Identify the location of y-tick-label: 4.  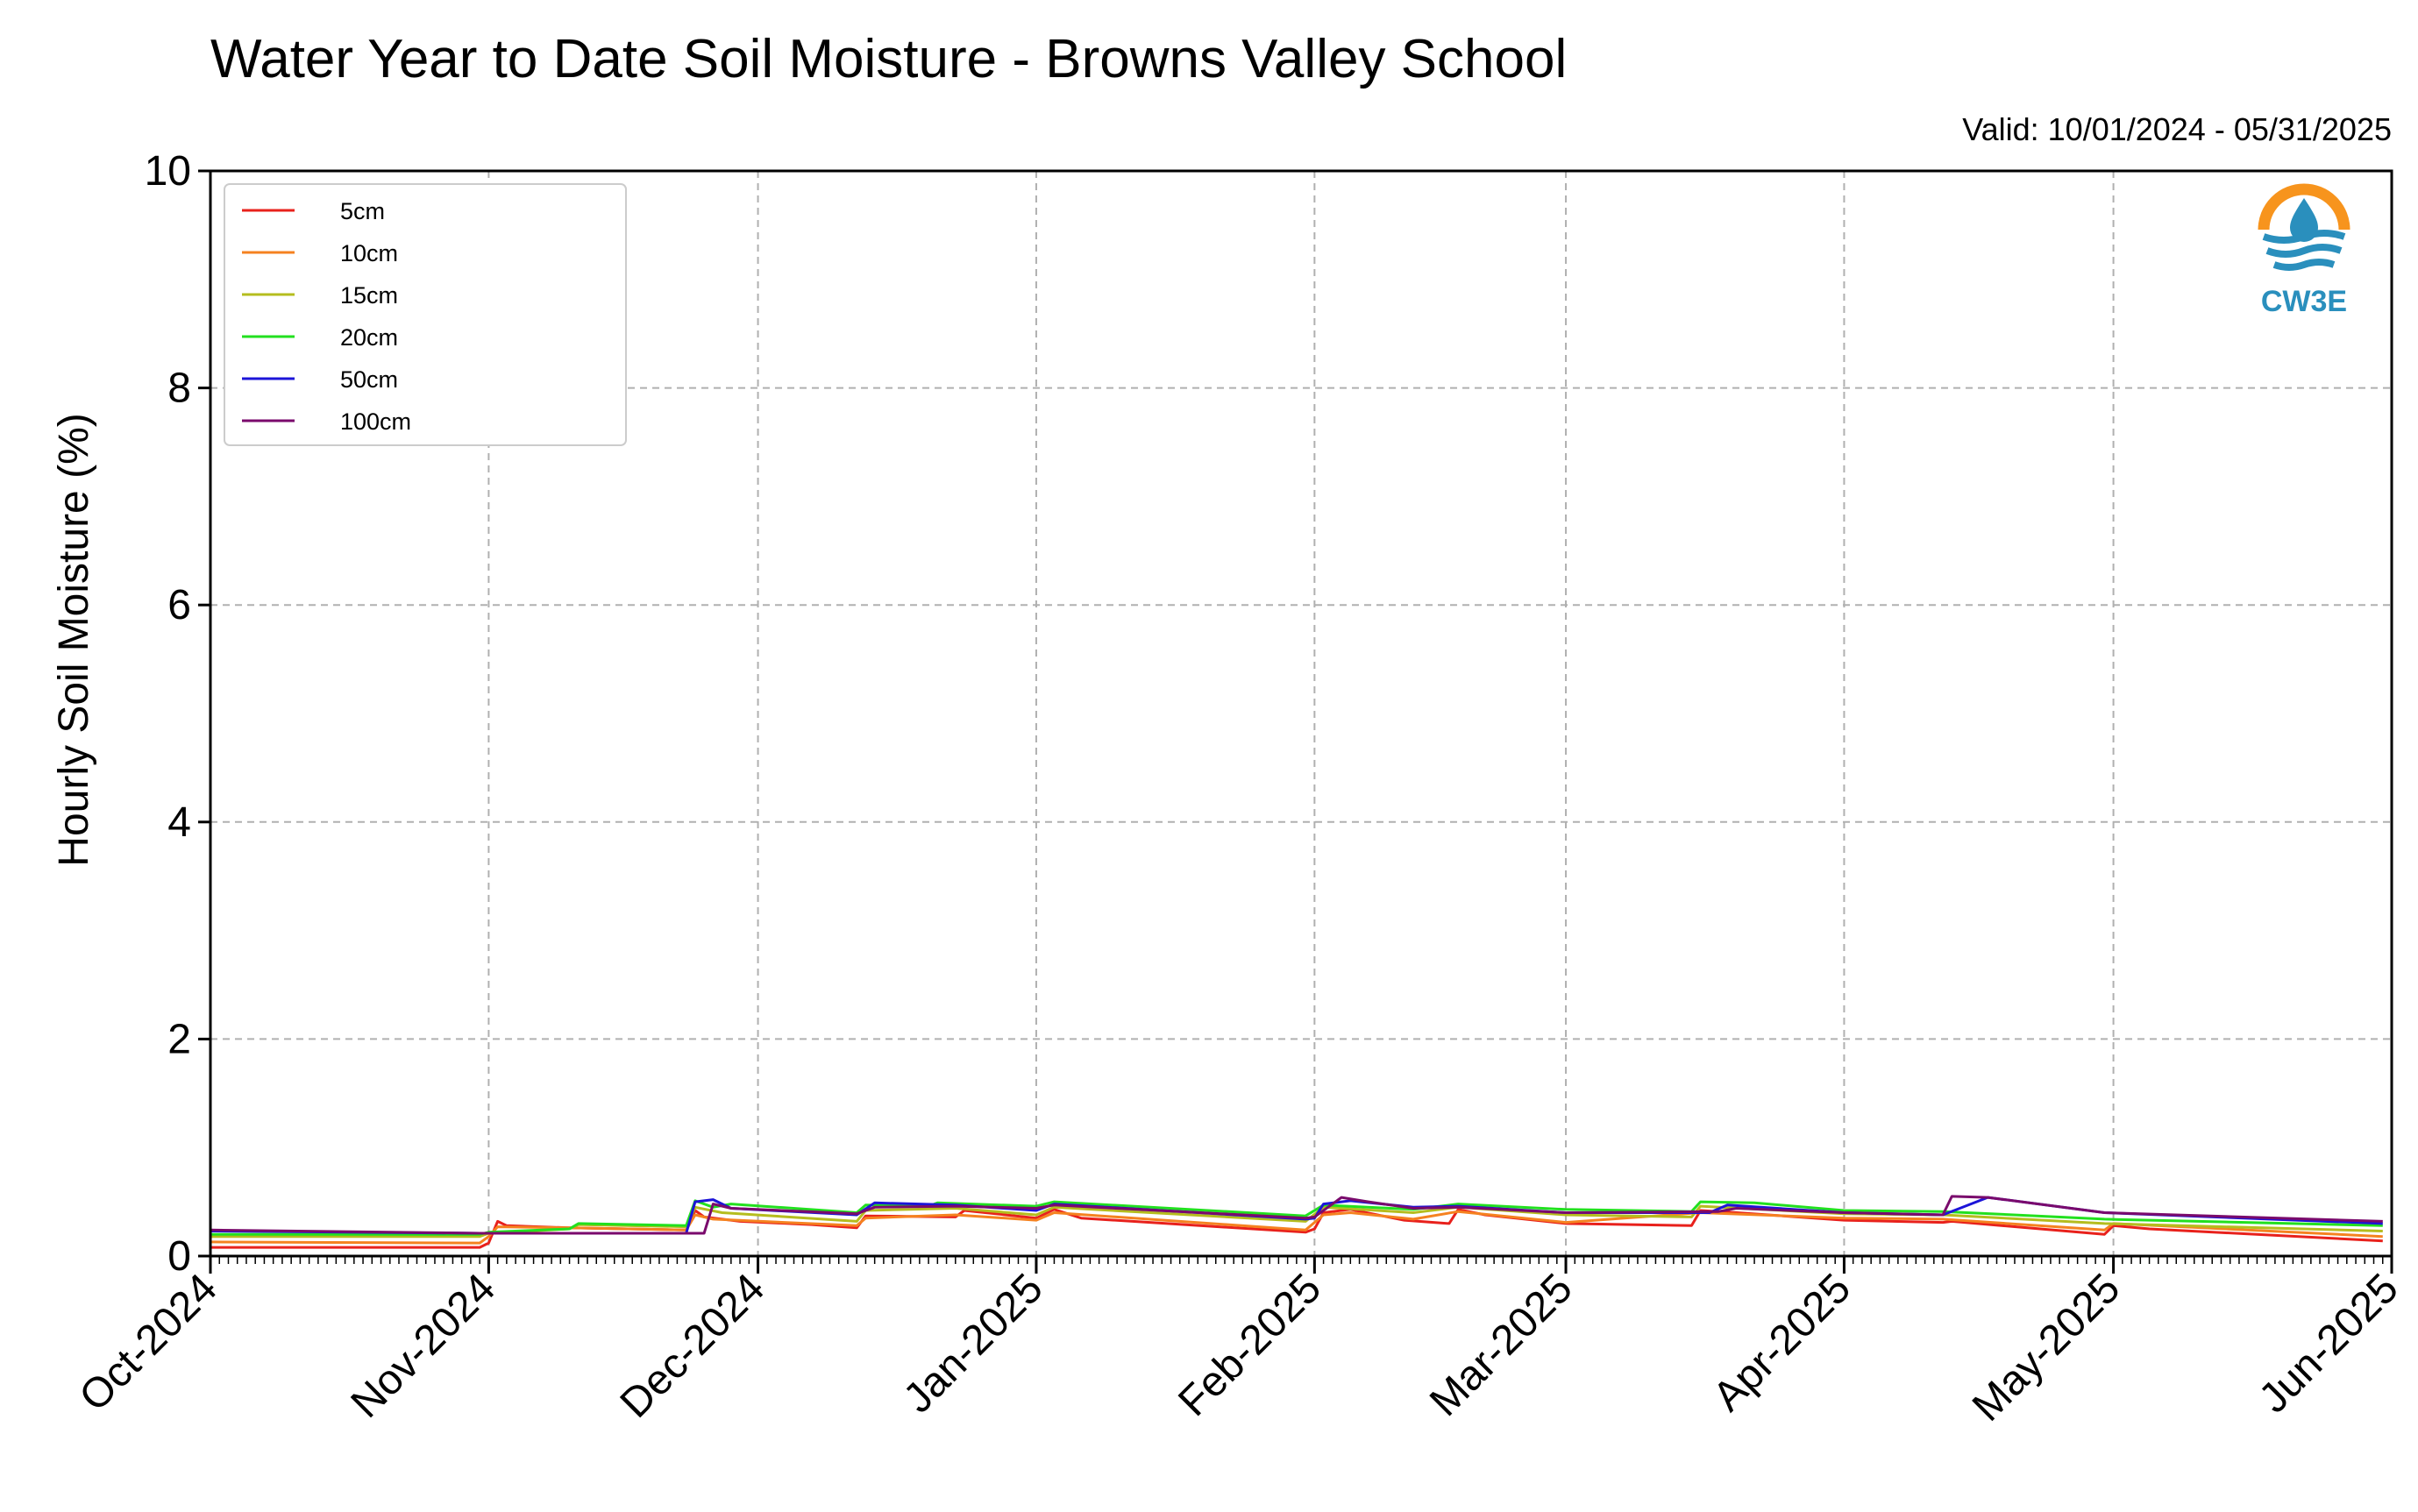
(179, 822).